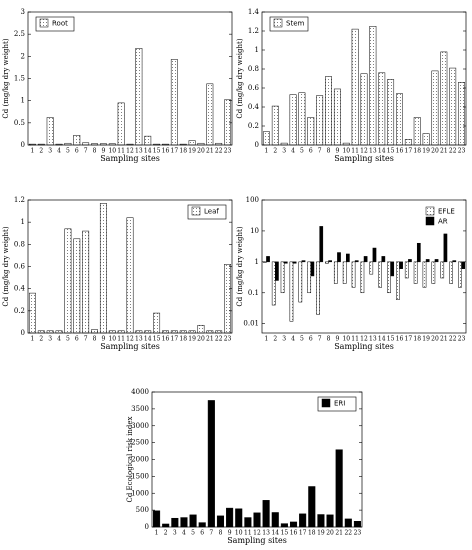 This screenshot has width=472, height=550. I want to click on legend-label: Root, so click(60, 24).